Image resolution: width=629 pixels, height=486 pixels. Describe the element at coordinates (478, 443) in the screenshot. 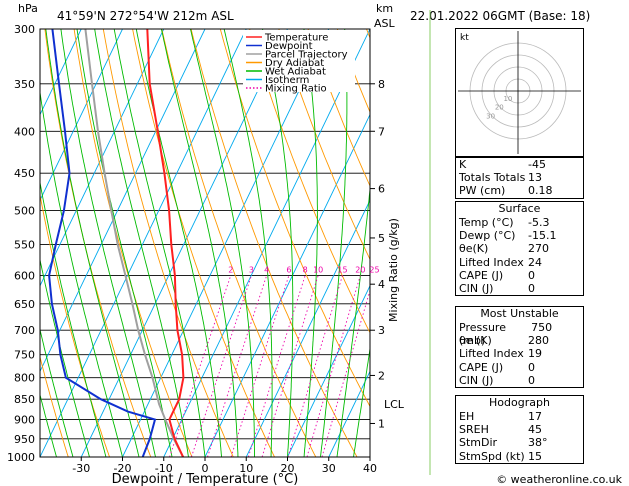

I see `hodograph-label: StmDir` at that location.